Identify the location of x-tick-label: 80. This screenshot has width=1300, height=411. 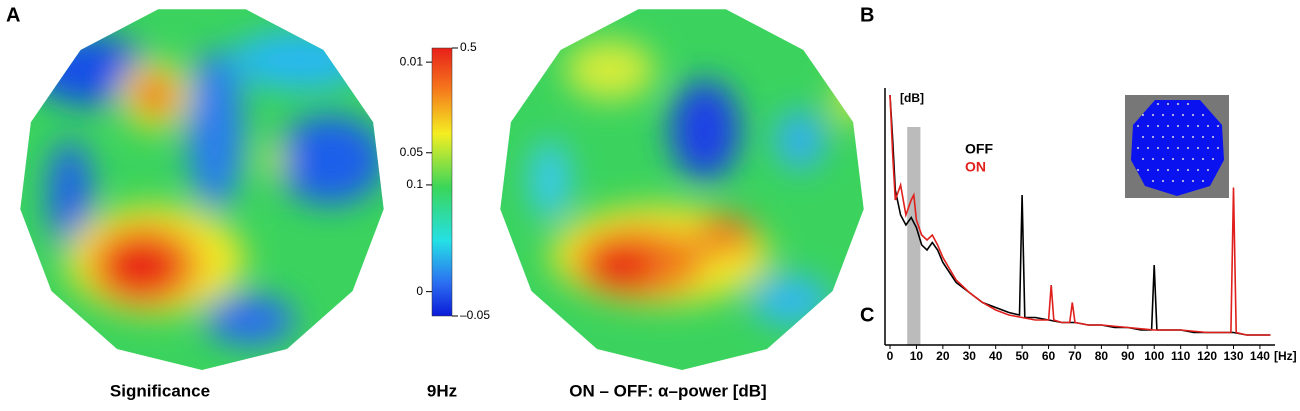
(1102, 356).